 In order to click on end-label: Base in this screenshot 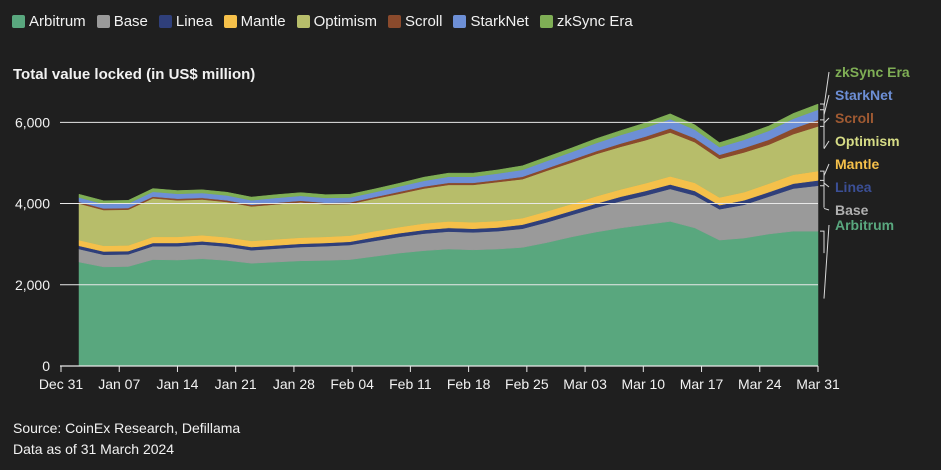, I will do `click(852, 210)`.